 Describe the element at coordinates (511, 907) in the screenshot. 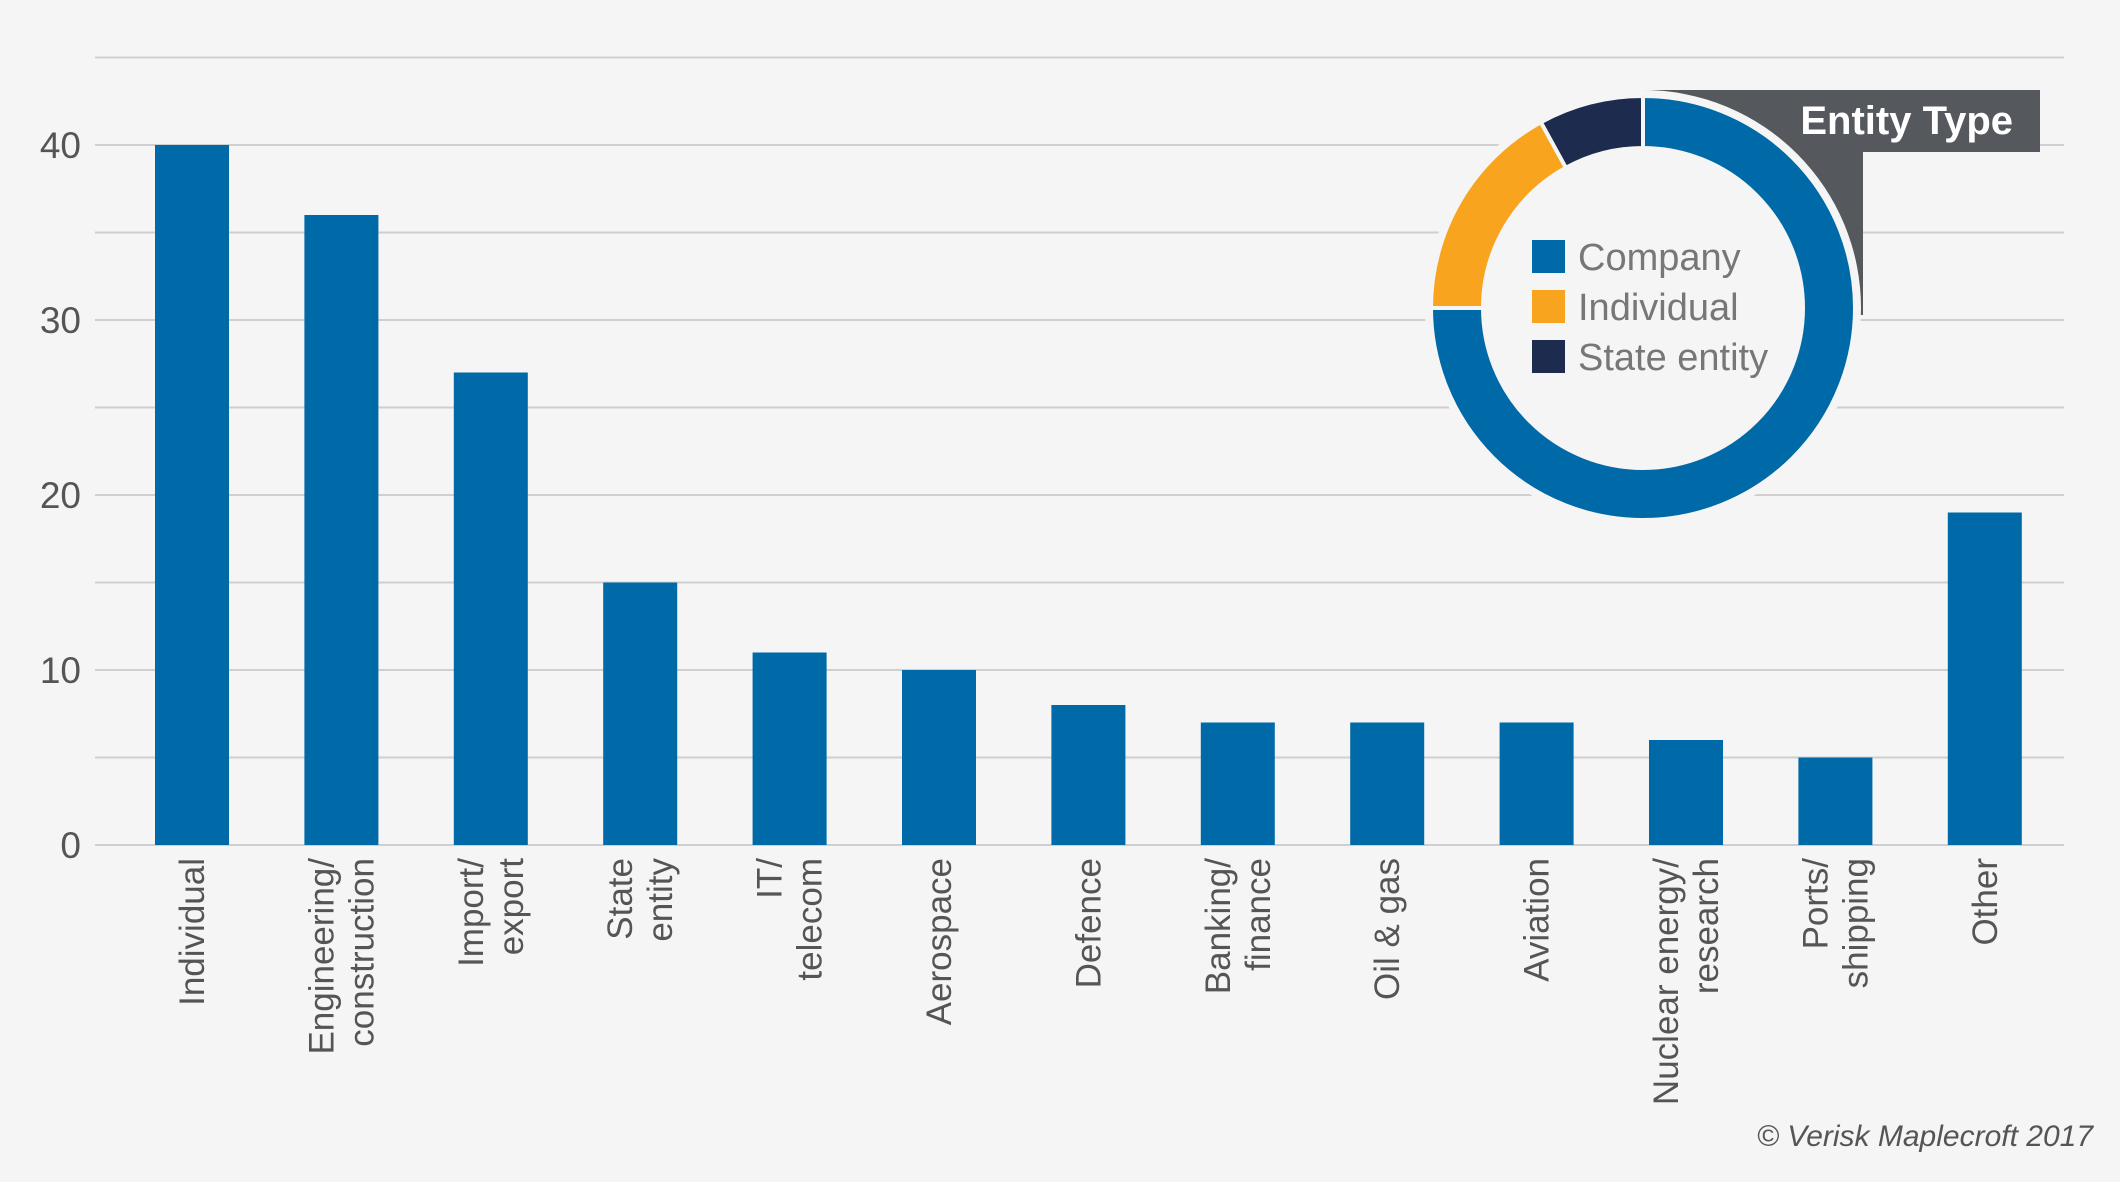

I see `x-tick-label-line: export` at that location.